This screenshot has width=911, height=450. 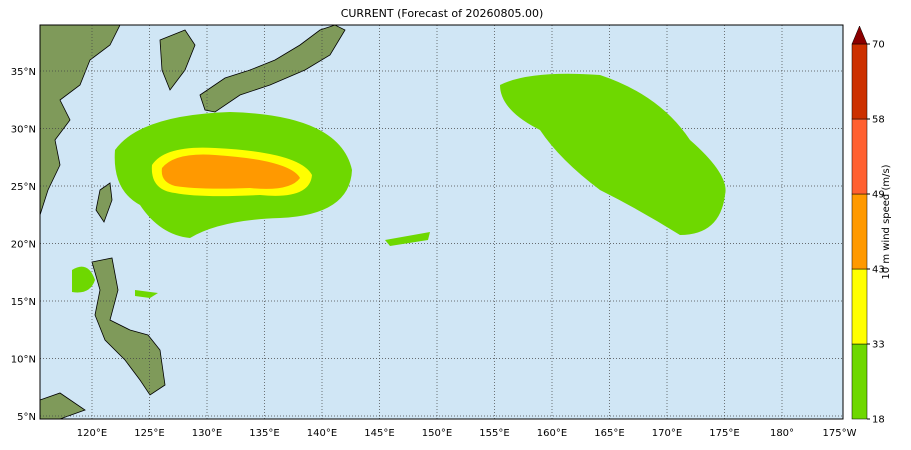 I want to click on lat-label: 10°N, so click(x=23, y=360).